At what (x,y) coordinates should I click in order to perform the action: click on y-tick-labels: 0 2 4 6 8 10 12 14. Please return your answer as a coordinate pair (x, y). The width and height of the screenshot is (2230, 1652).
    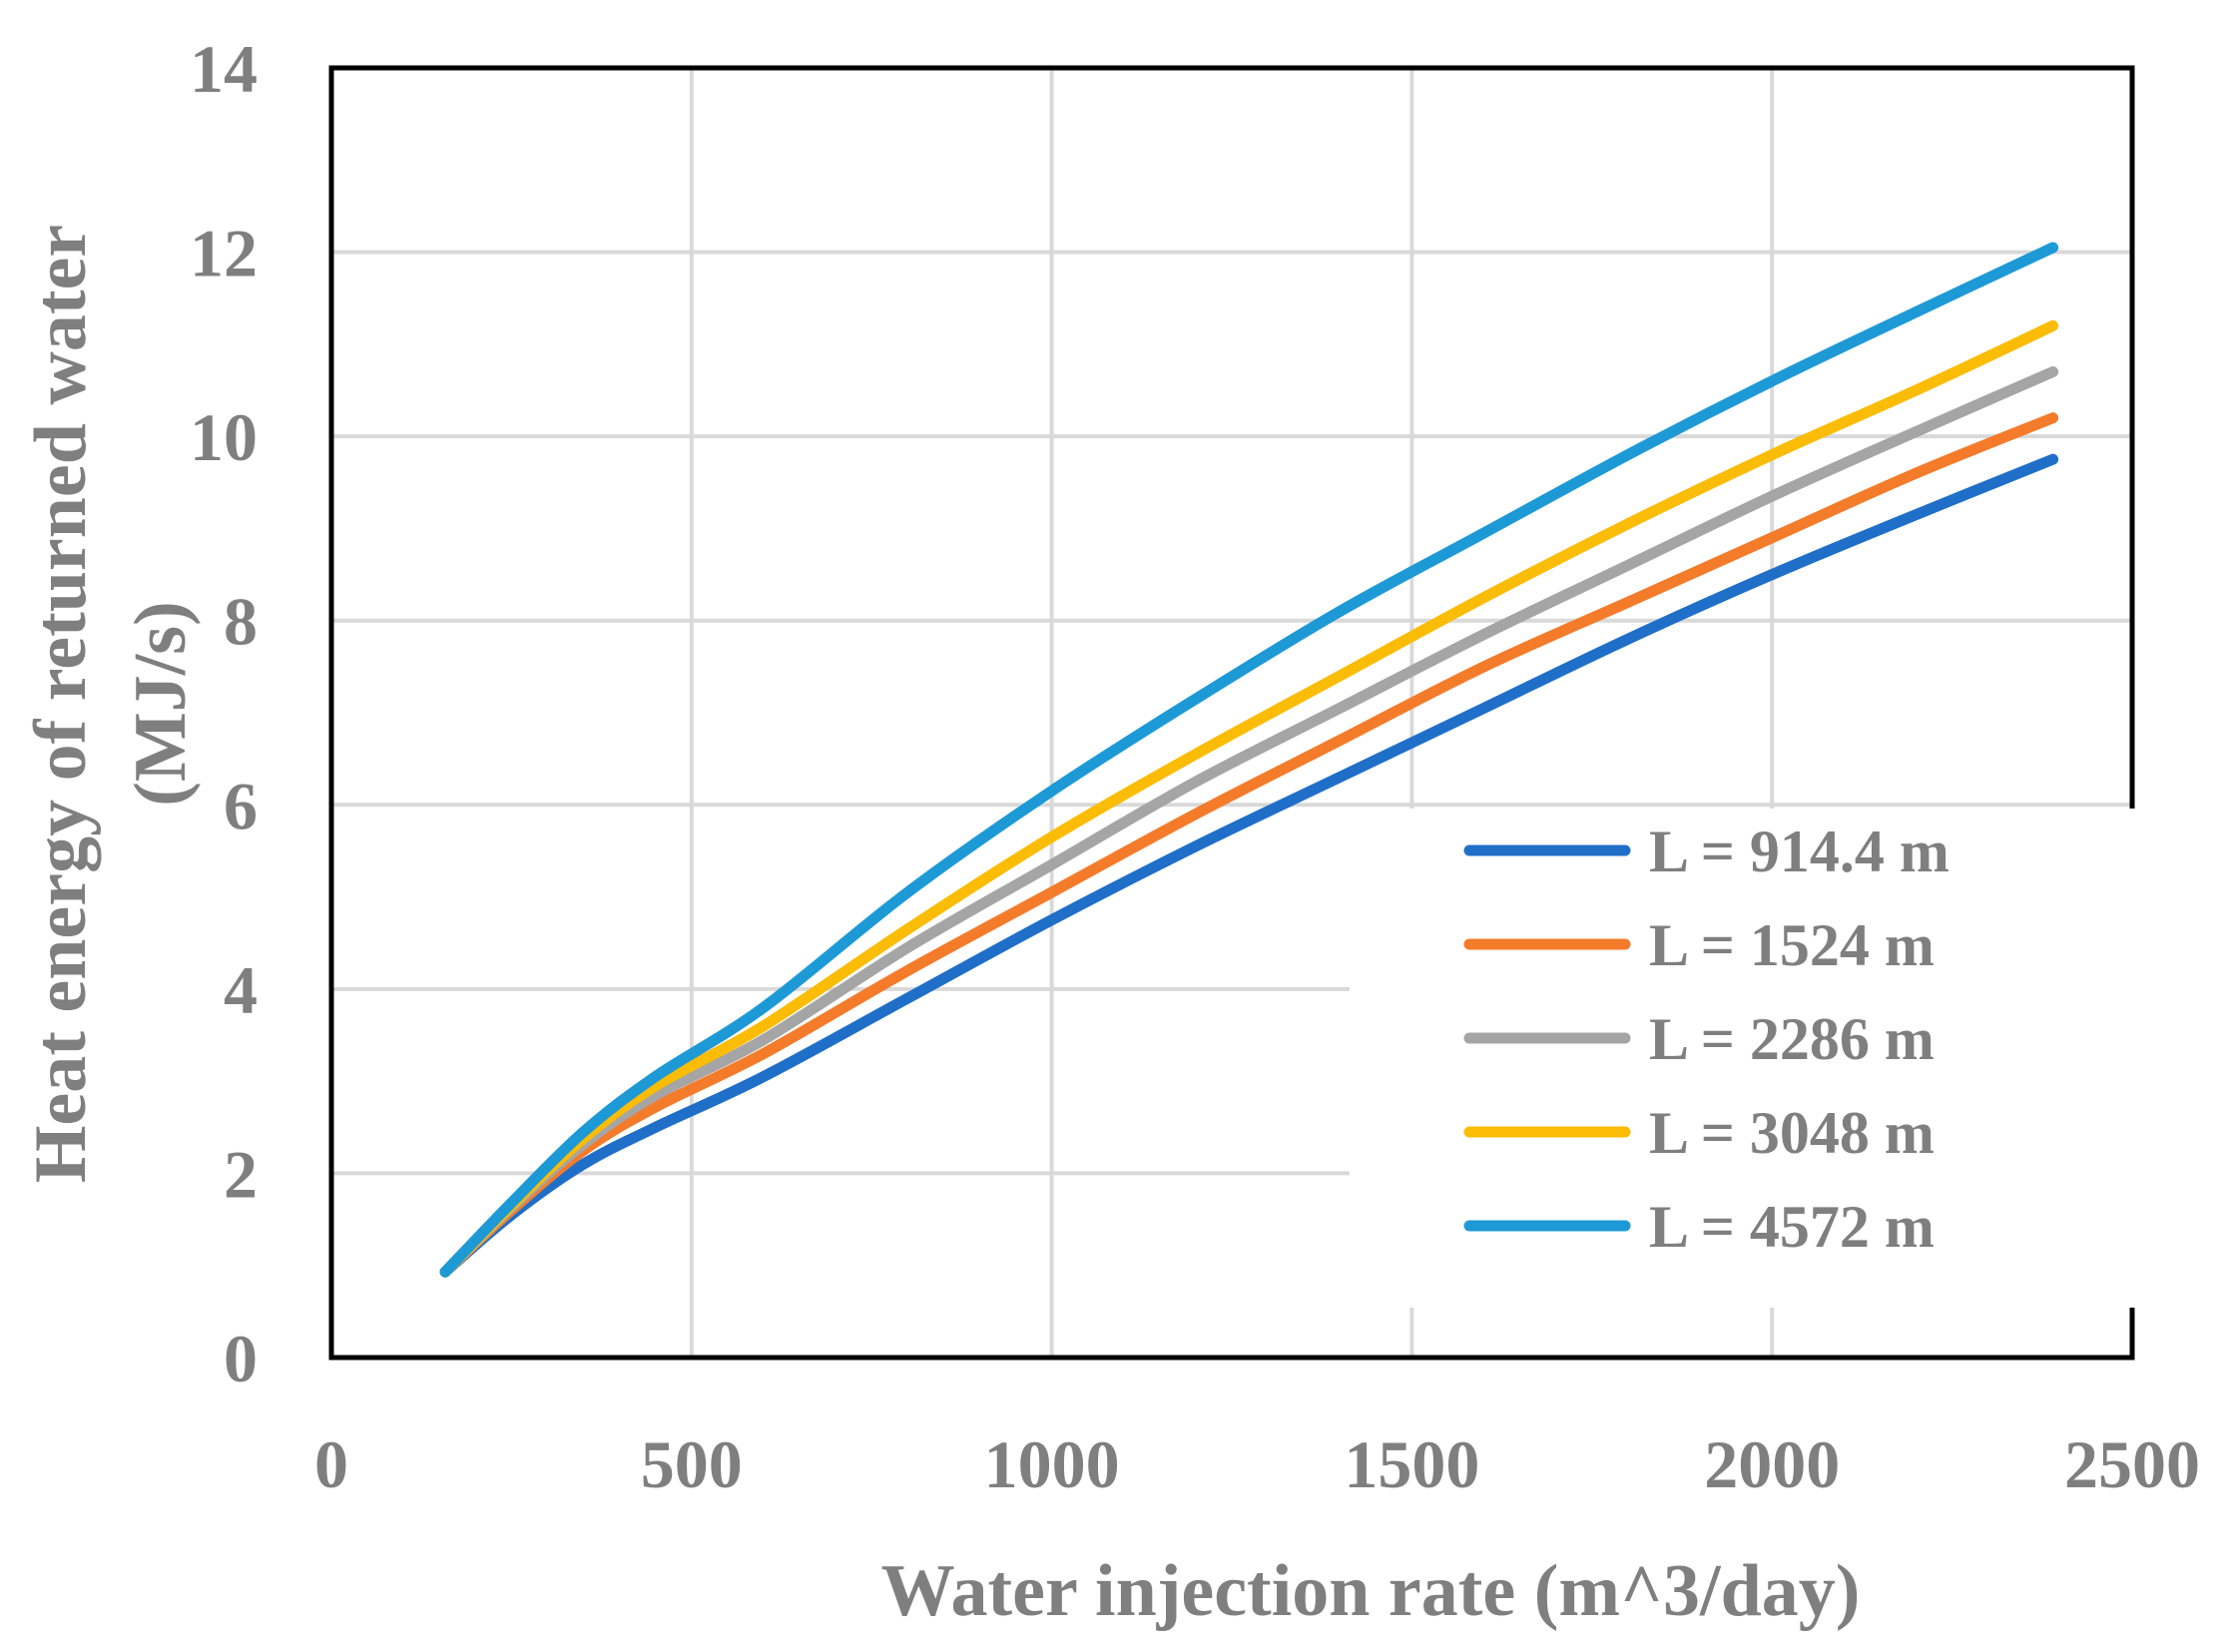
    Looking at the image, I should click on (224, 713).